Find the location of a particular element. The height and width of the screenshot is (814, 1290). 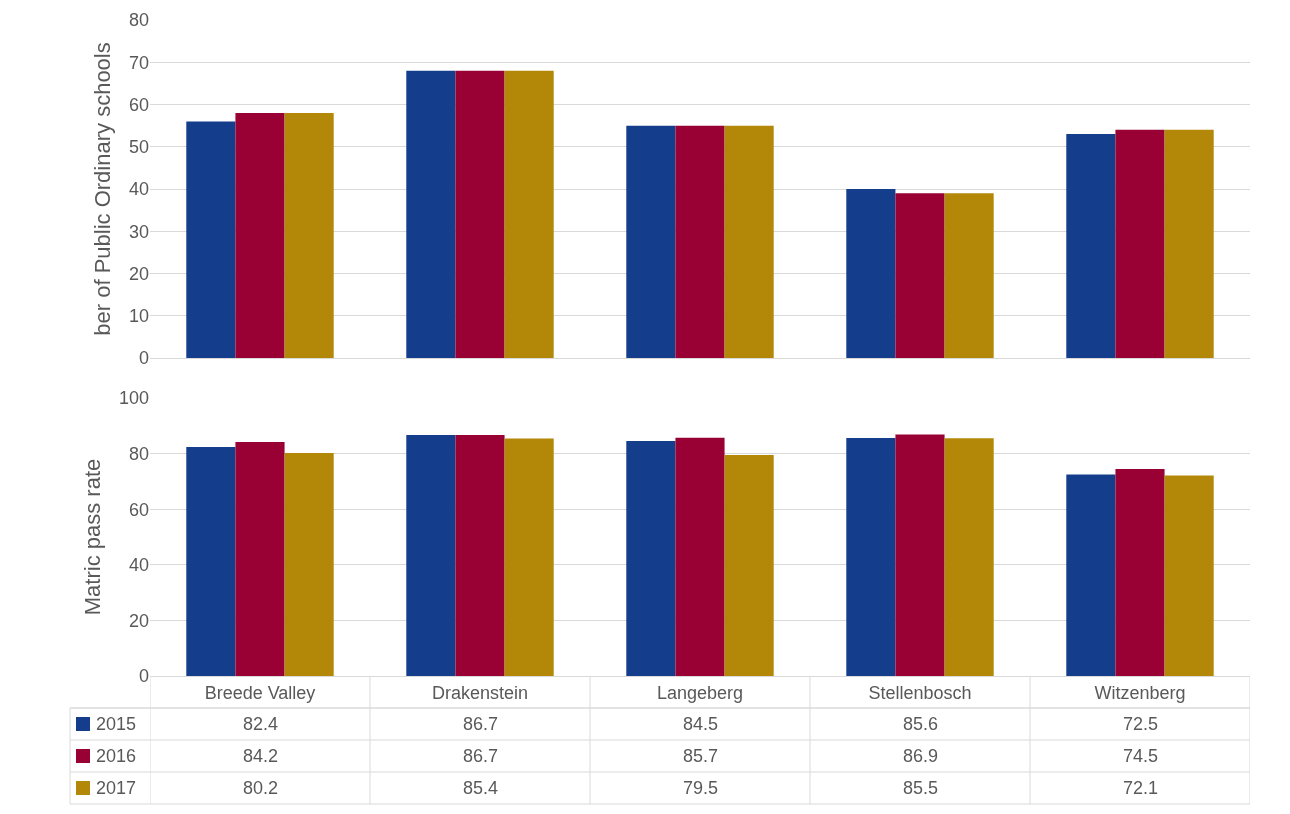

legend-label: 2017 is located at coordinates (116, 788).